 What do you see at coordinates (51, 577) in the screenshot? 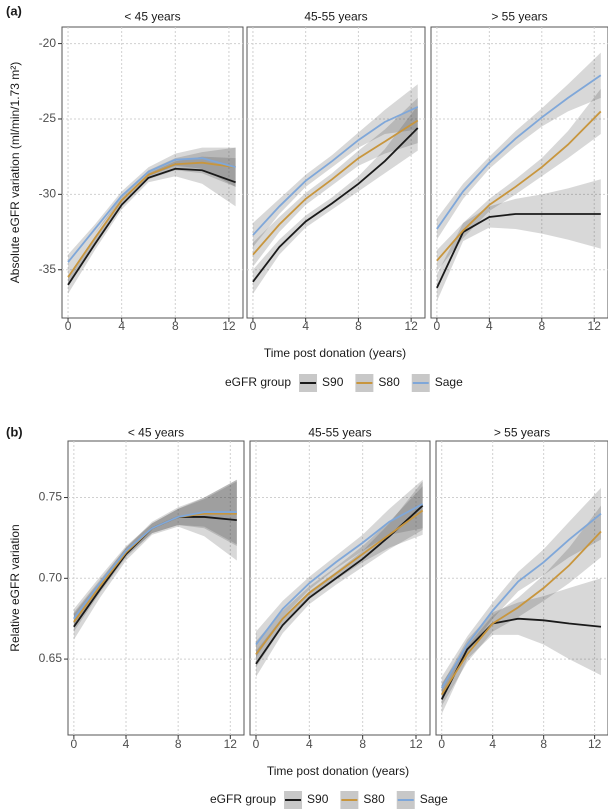
I see `y-tick-label: 0.70` at bounding box center [51, 577].